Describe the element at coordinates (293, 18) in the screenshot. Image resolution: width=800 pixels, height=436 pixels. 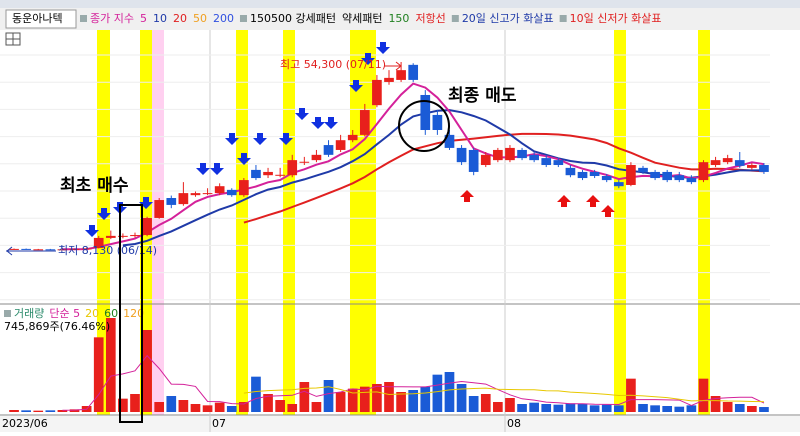
I see `legend-item: 150500 강세패턴` at that location.